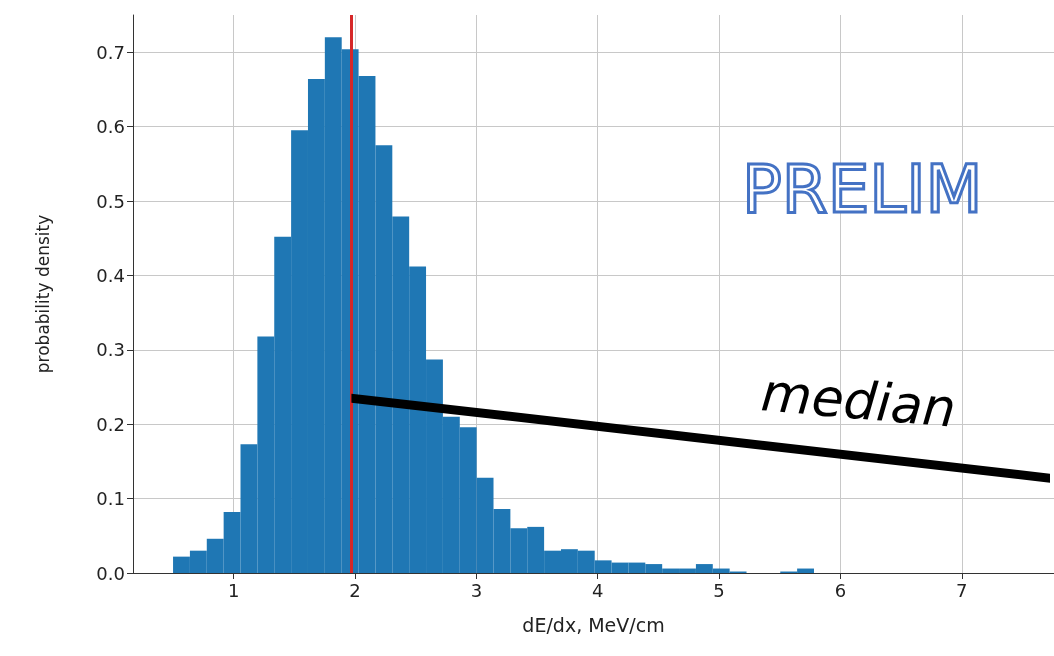 This screenshot has width=1054, height=656. I want to click on x-tick-label: 4, so click(598, 590).